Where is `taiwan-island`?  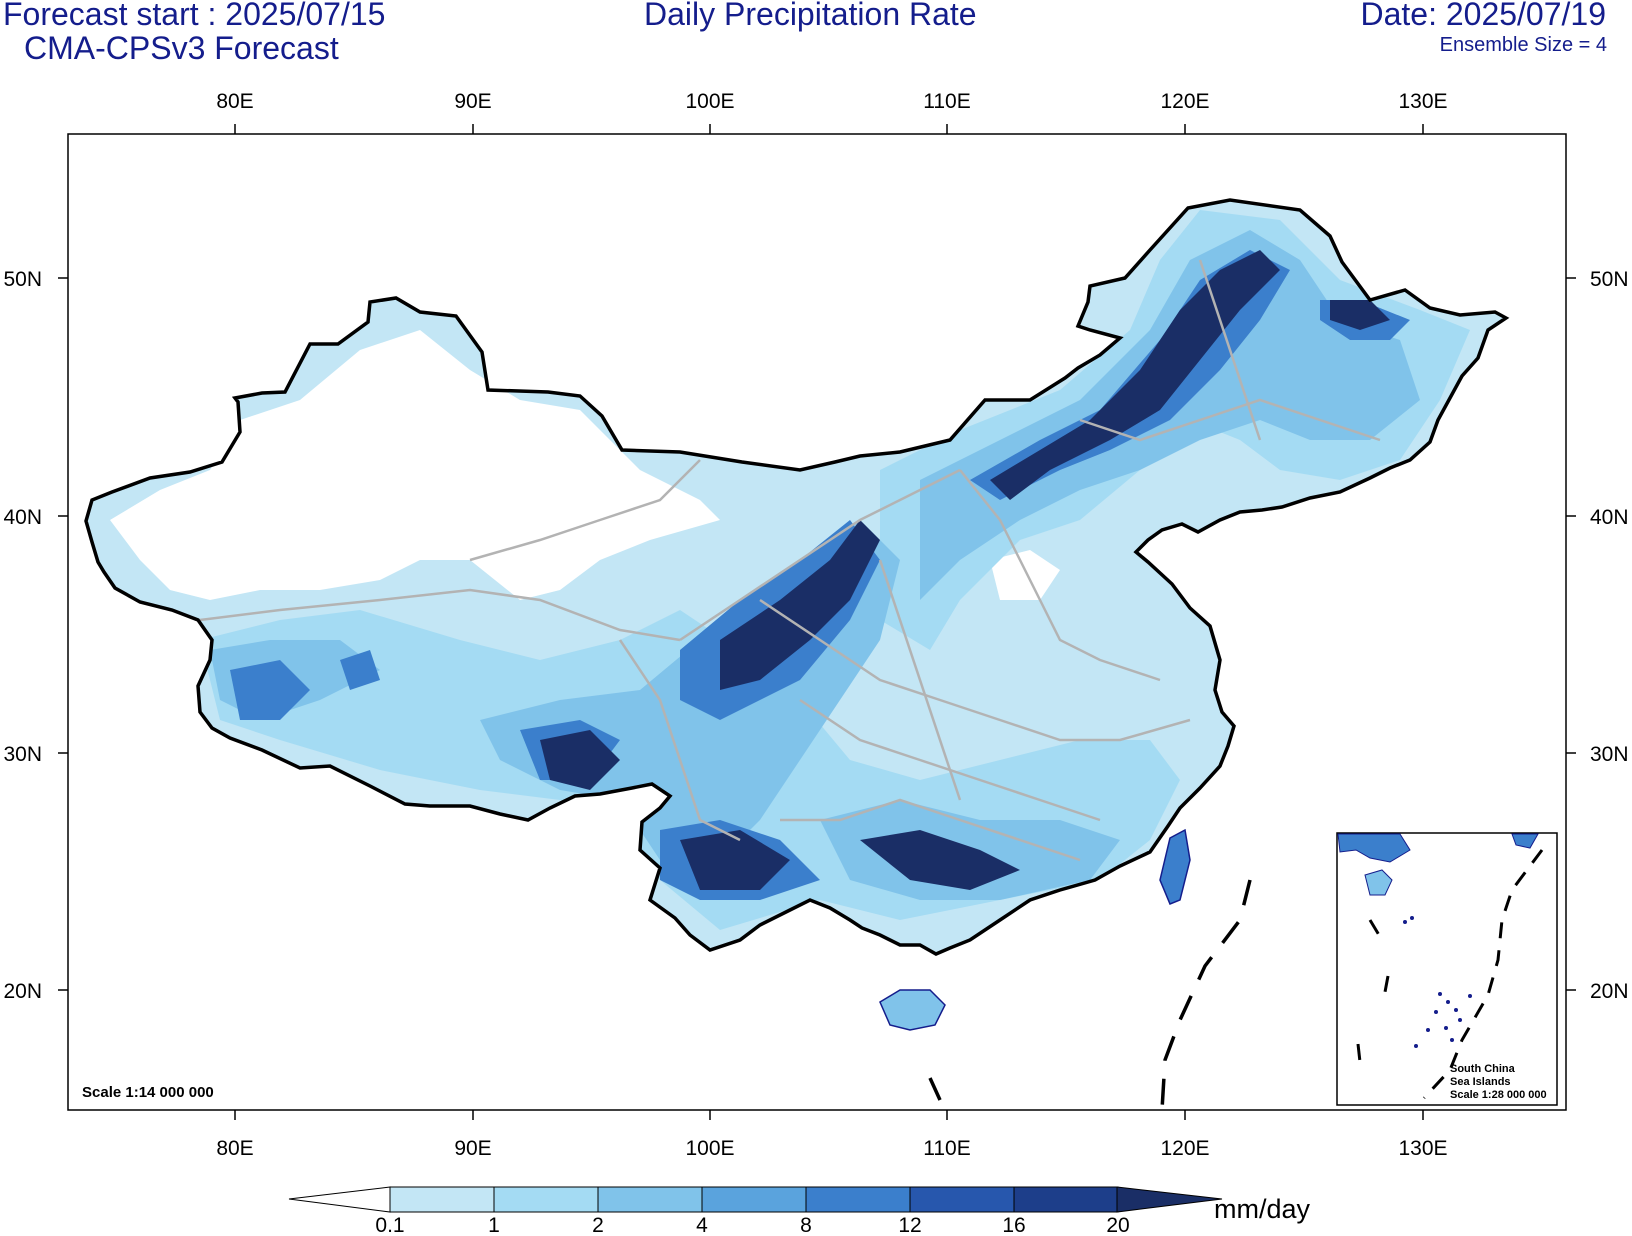
taiwan-island is located at coordinates (1175, 866).